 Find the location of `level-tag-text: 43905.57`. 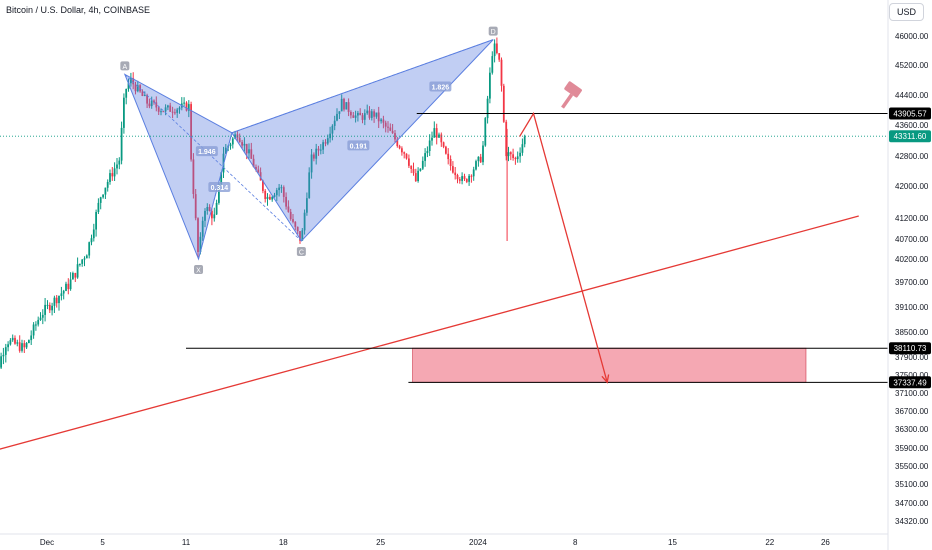

level-tag-text: 43905.57 is located at coordinates (910, 114).